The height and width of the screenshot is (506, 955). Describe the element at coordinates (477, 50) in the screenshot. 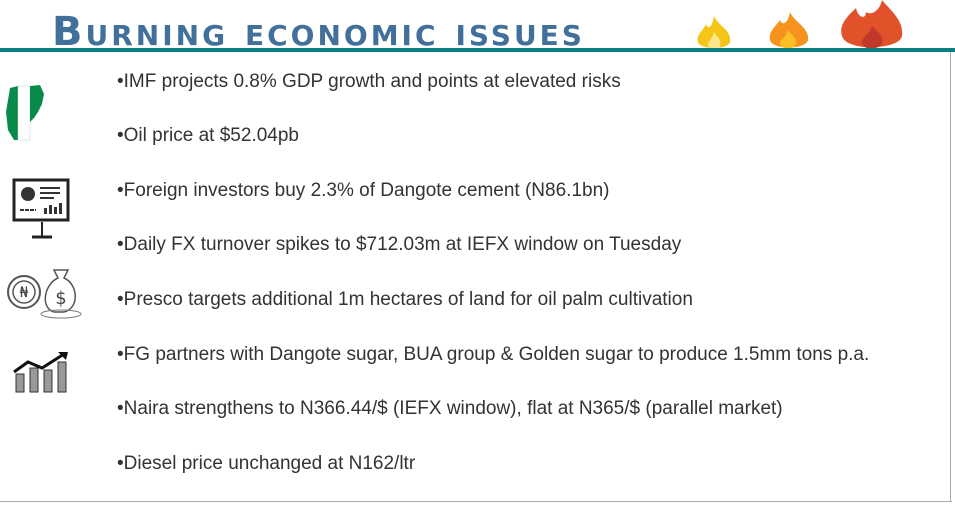

I see `title-underline` at that location.